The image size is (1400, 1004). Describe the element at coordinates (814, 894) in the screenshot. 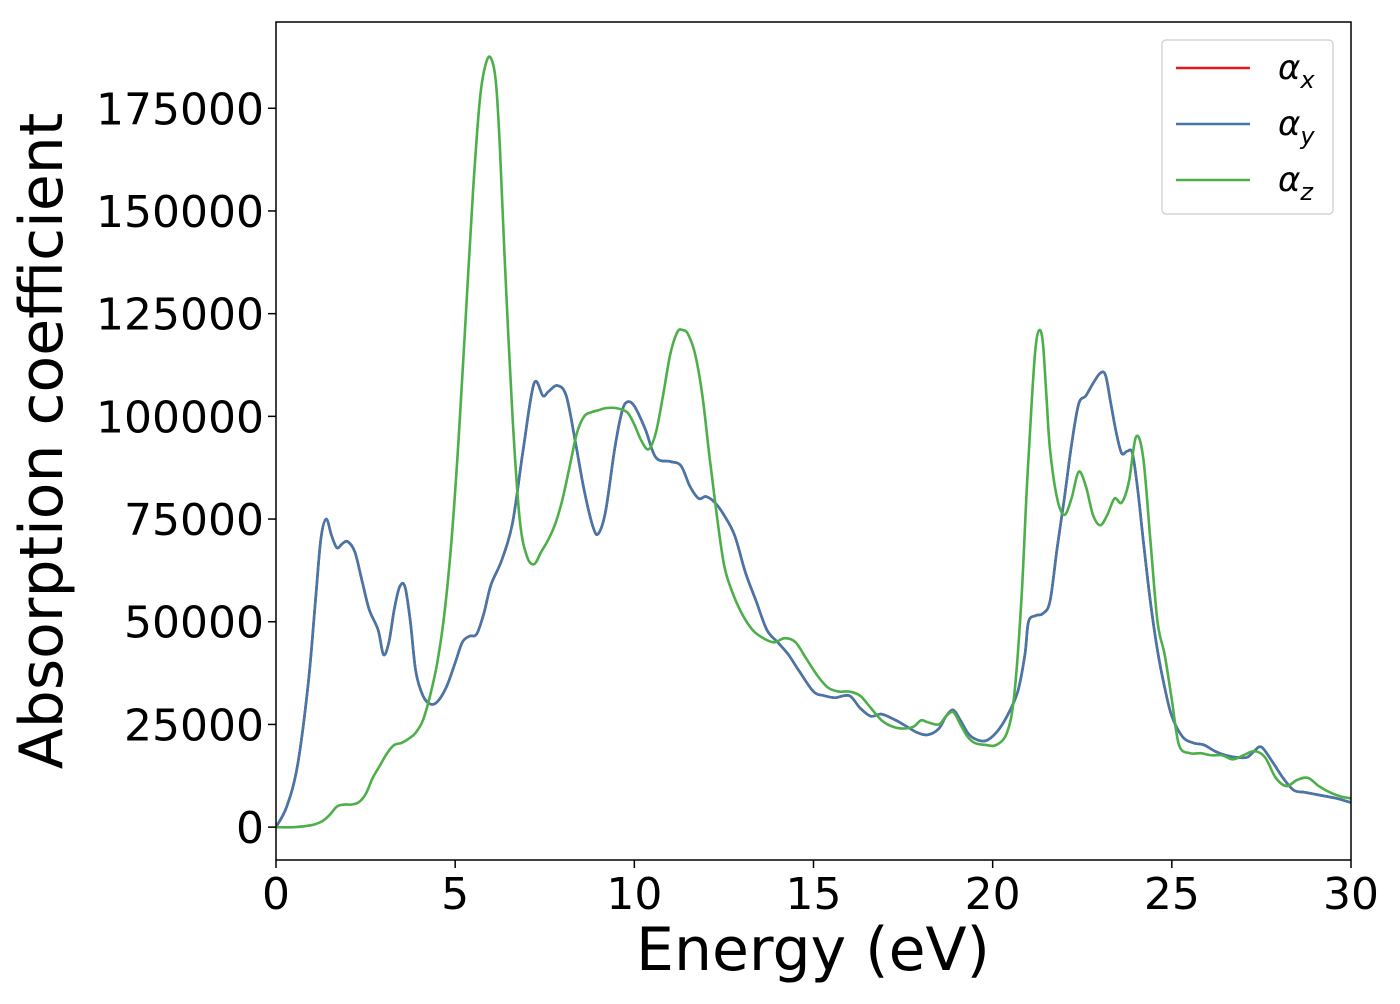

I see `x-tick-label: 15` at that location.